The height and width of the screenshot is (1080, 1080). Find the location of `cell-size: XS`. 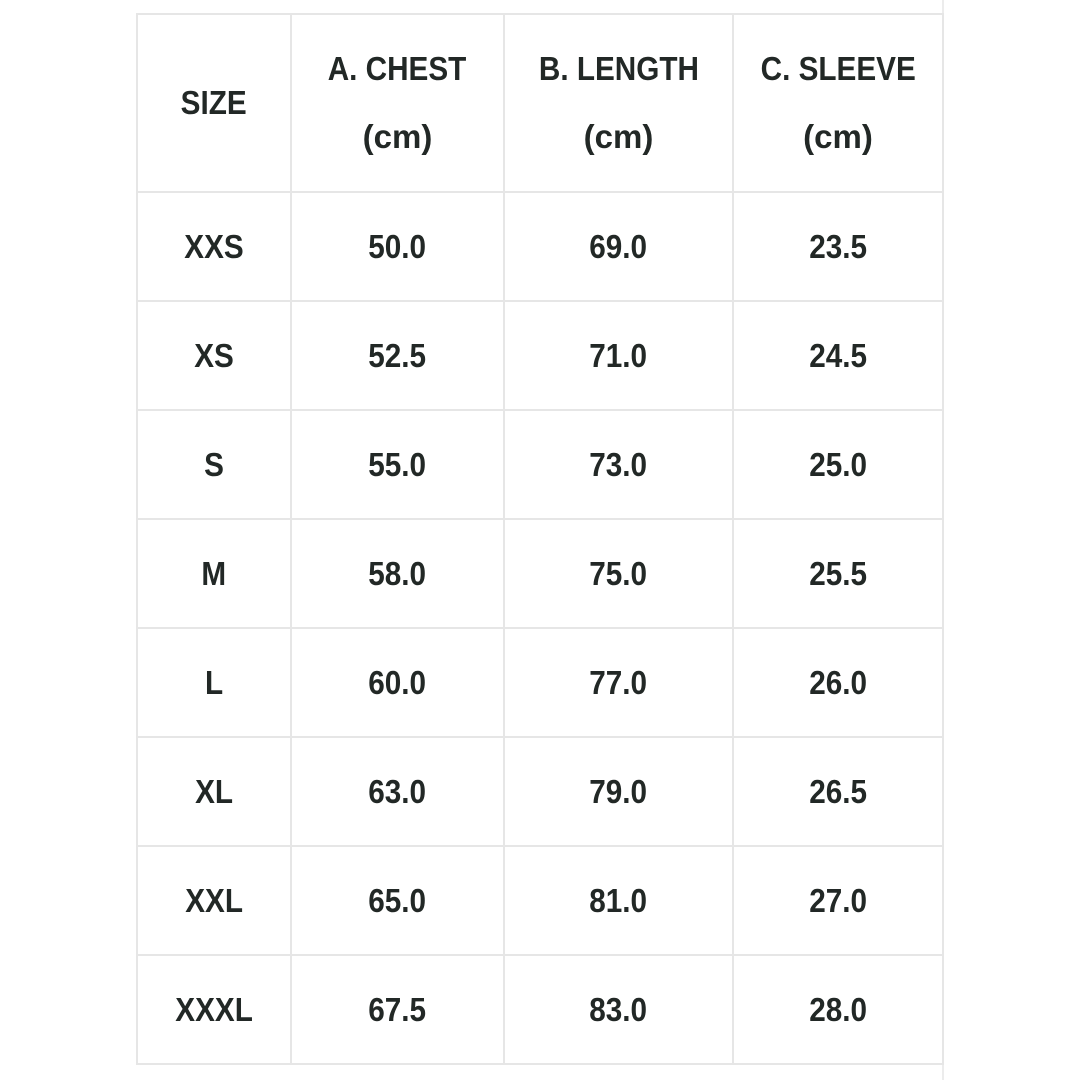

cell-size: XS is located at coordinates (214, 355).